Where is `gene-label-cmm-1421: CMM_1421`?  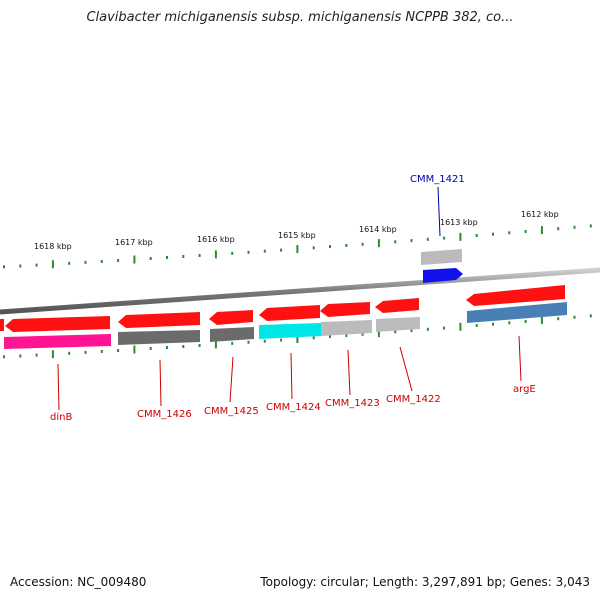
gene-label-cmm-1421: CMM_1421 is located at coordinates (437, 179).